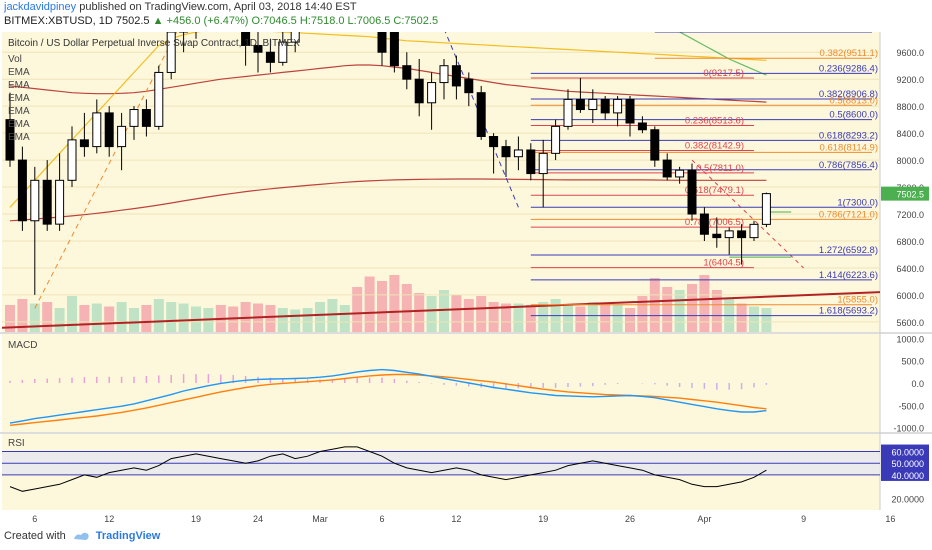 Image resolution: width=932 pixels, height=550 pixels. I want to click on support-trendline, so click(441, 310).